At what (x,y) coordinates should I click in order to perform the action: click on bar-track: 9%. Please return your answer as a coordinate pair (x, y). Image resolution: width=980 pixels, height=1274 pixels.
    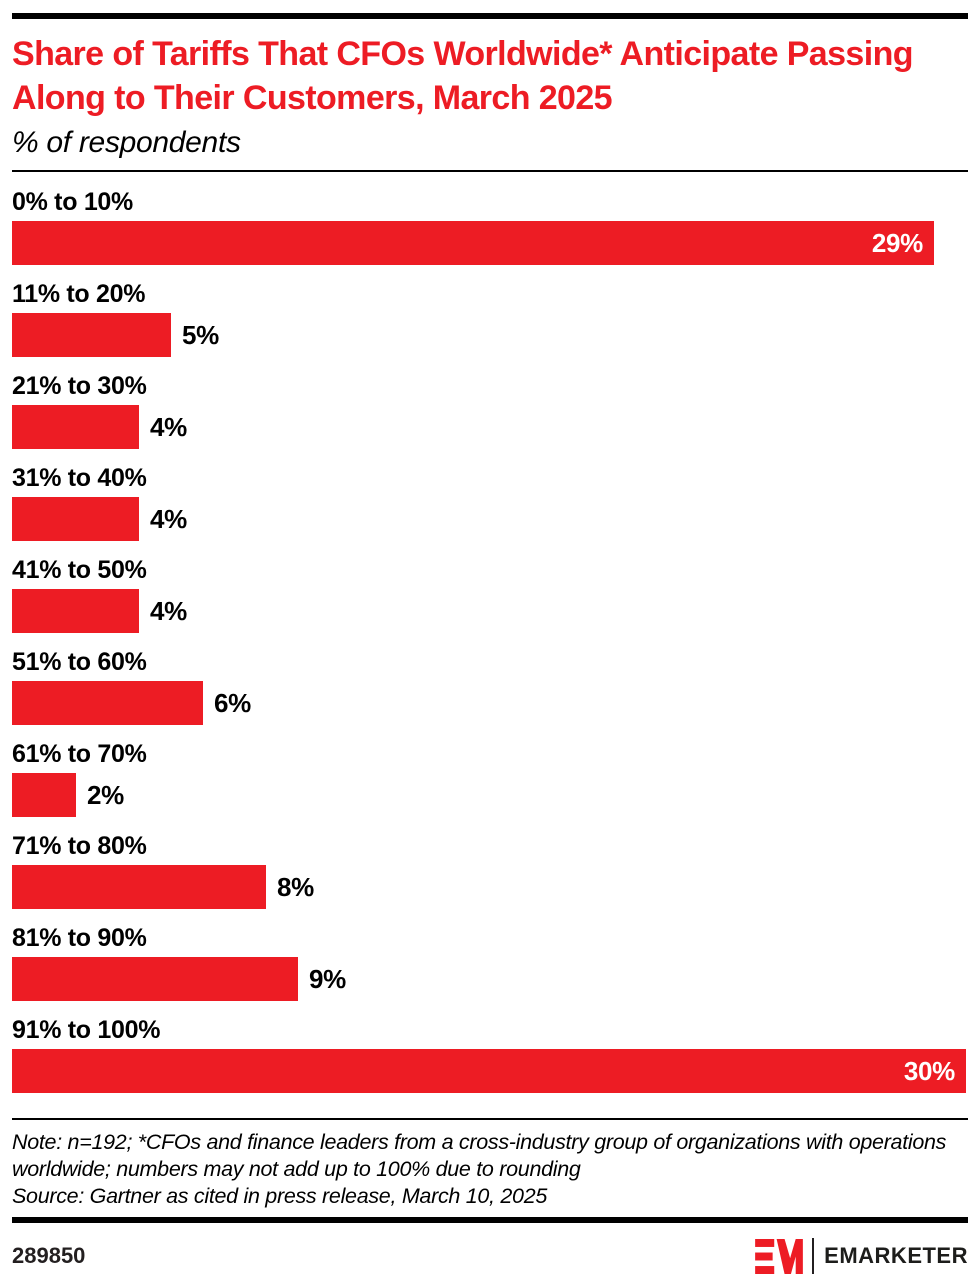
    Looking at the image, I should click on (490, 979).